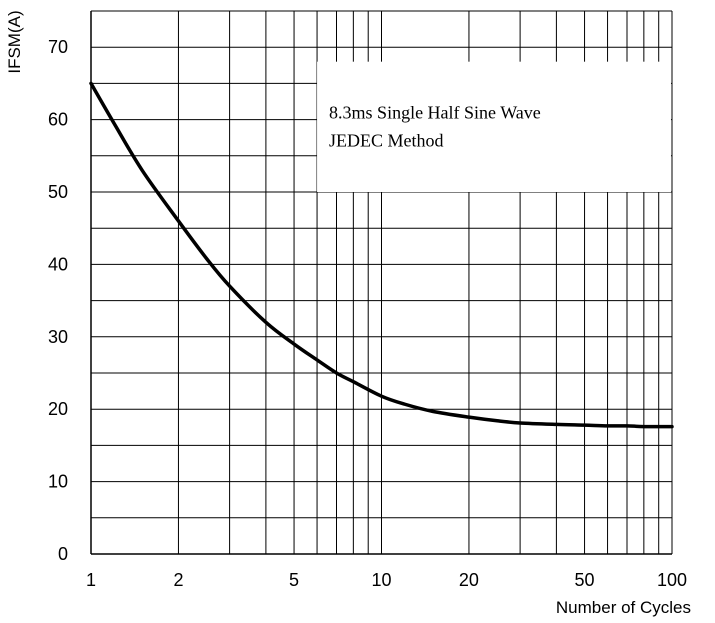  I want to click on annotation-background, so click(494, 127).